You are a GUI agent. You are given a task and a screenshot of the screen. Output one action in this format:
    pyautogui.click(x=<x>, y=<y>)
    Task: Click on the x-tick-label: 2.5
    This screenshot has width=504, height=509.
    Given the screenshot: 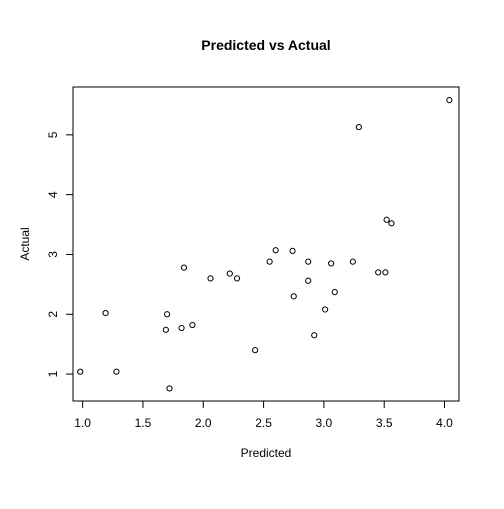 What is the action you would take?
    pyautogui.click(x=263, y=423)
    